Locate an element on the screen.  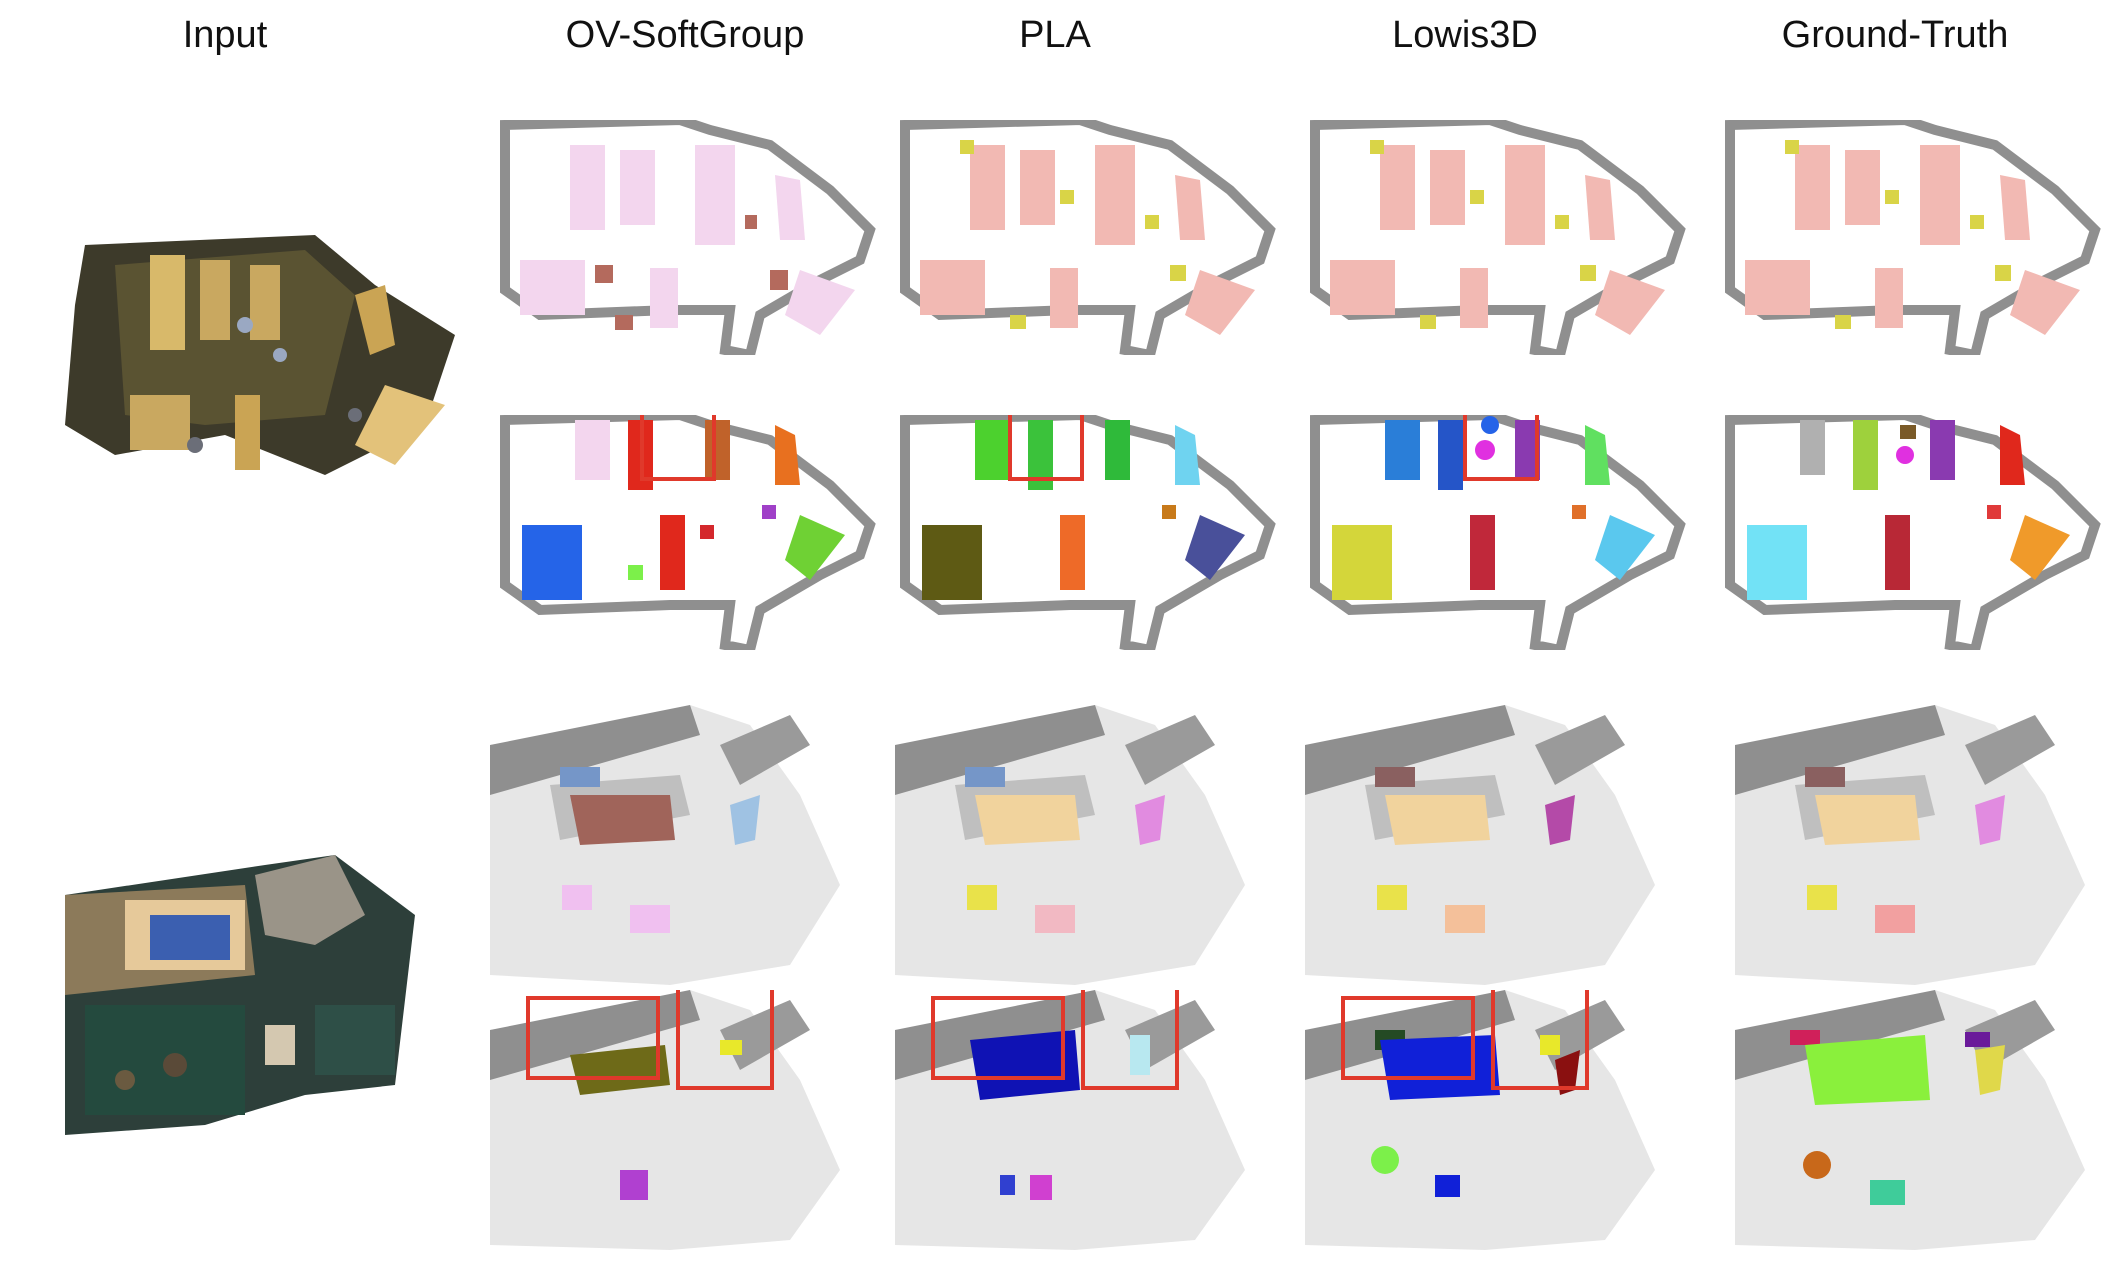
scene1-lowis3d-instance is located at coordinates (1500, 532).